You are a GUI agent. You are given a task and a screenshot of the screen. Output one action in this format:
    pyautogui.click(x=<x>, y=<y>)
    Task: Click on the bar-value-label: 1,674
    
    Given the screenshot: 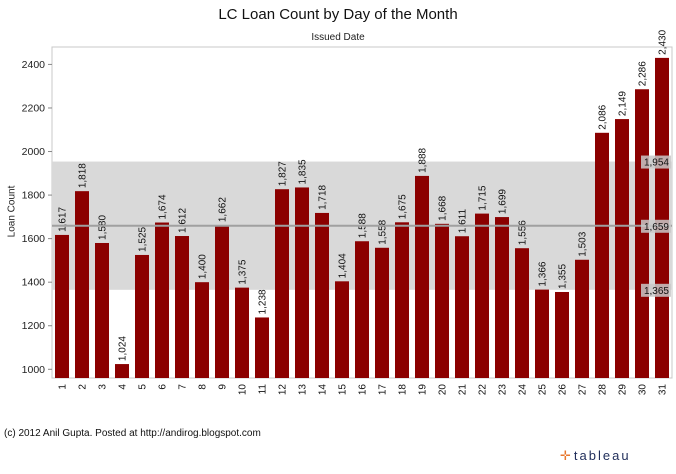 What is the action you would take?
    pyautogui.click(x=163, y=206)
    